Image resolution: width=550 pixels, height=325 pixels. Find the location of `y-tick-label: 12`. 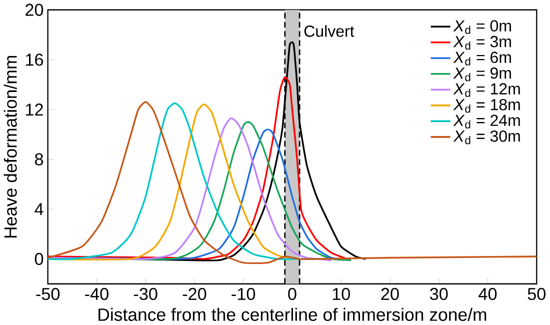

y-tick-label: 12 is located at coordinates (34, 110).